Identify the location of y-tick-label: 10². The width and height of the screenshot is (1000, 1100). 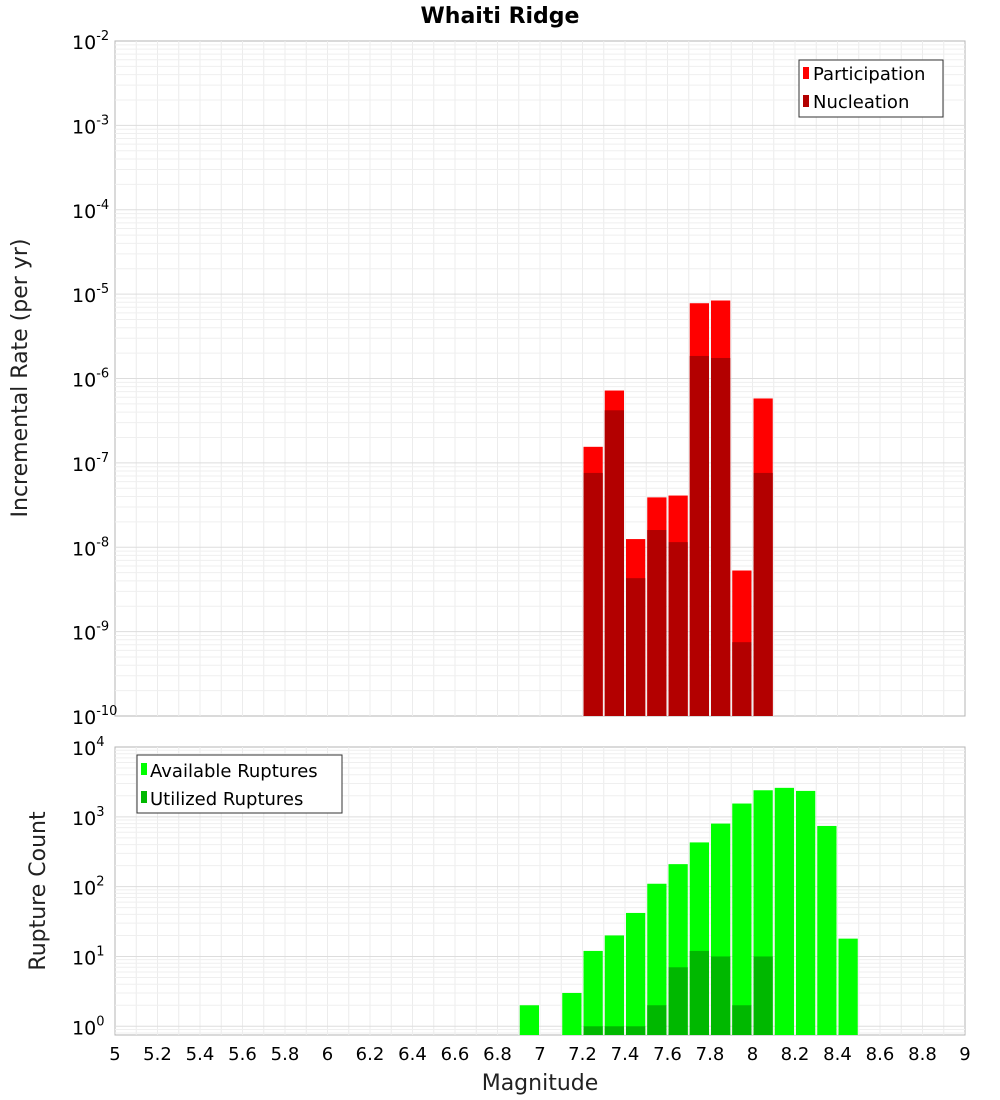
(88, 887).